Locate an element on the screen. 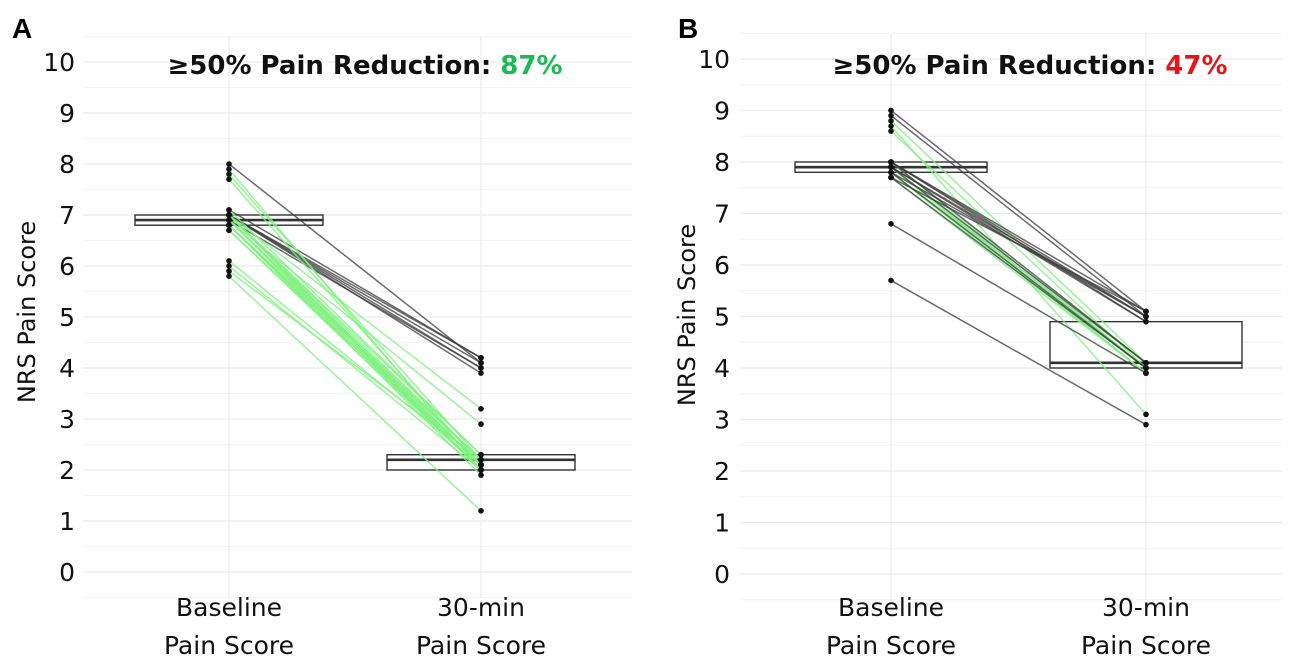  chart-b-x-category-label: Baseline is located at coordinates (891, 607).